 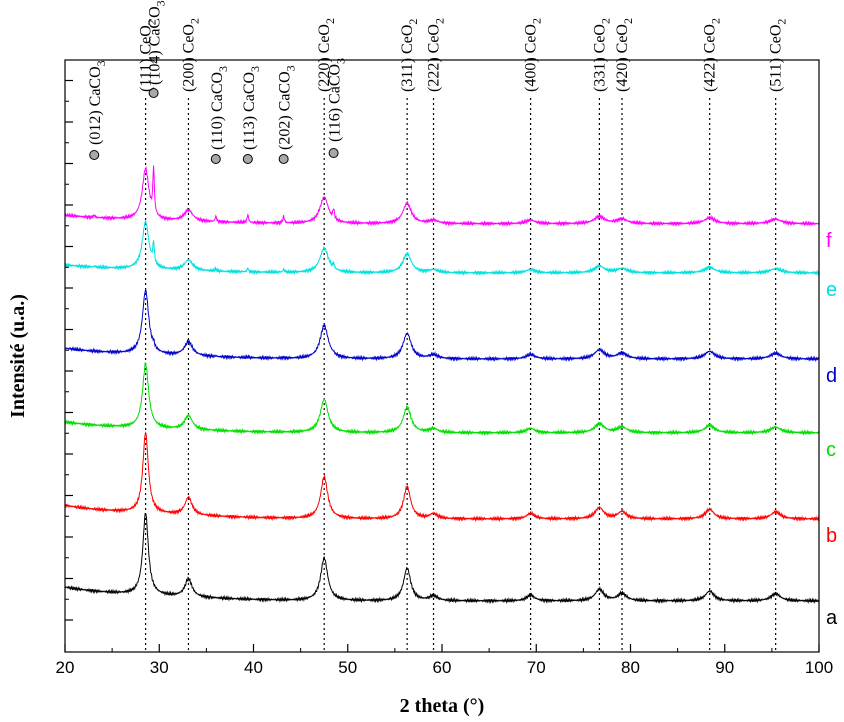 What do you see at coordinates (831, 290) in the screenshot?
I see `curve-label-e: e` at bounding box center [831, 290].